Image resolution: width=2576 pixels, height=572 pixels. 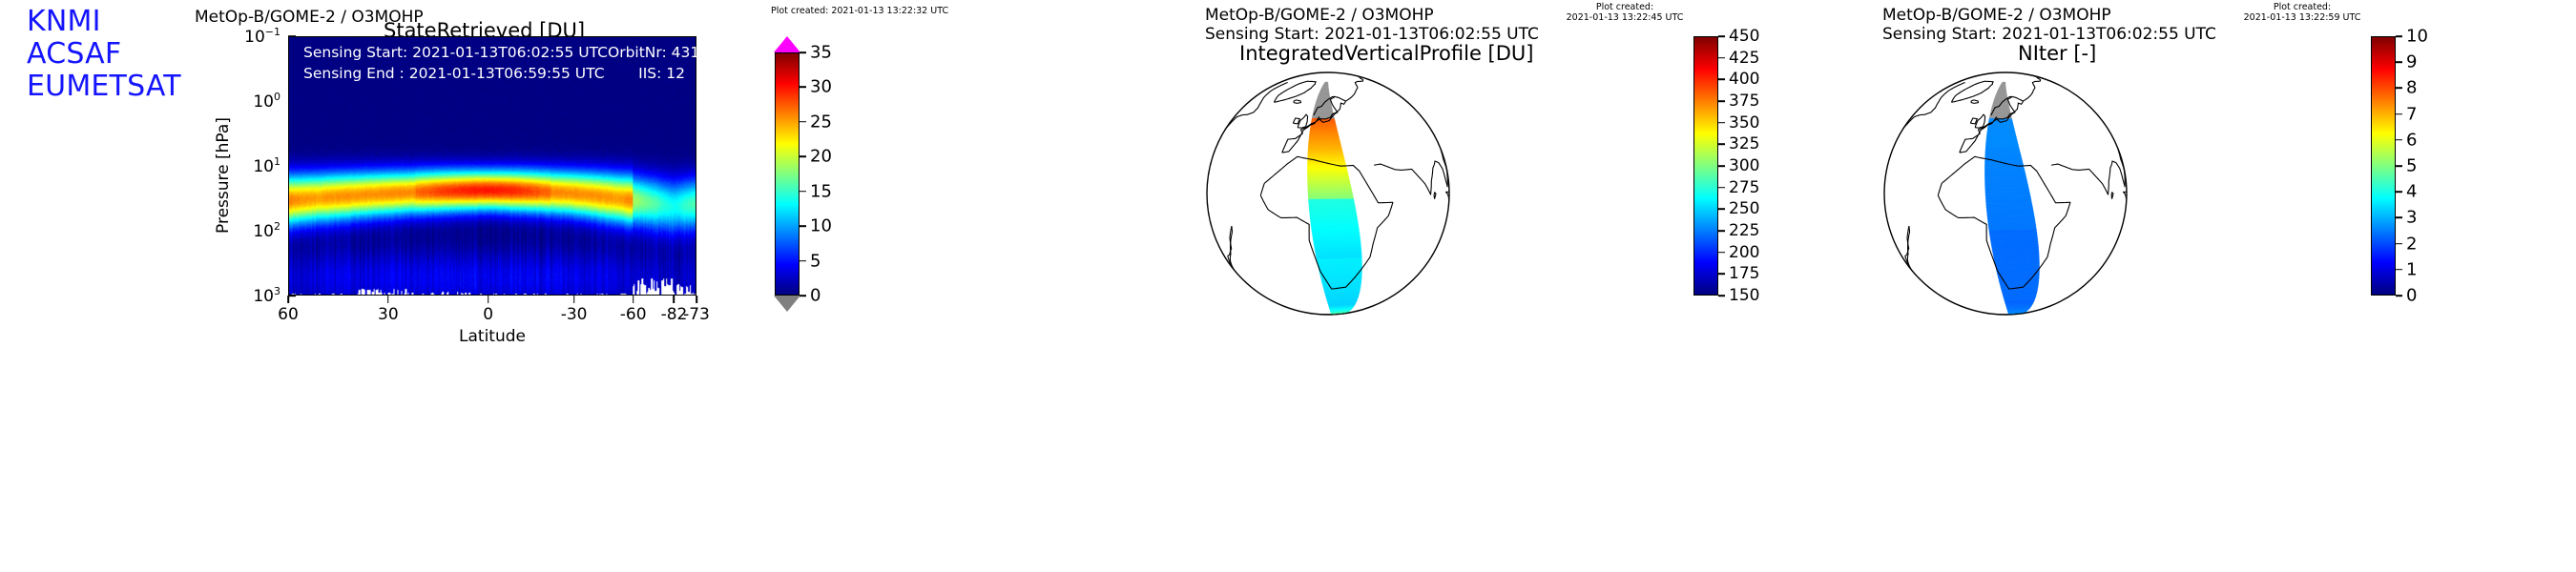 I want to click on logo-line-knmi: KNMI, so click(x=64, y=21).